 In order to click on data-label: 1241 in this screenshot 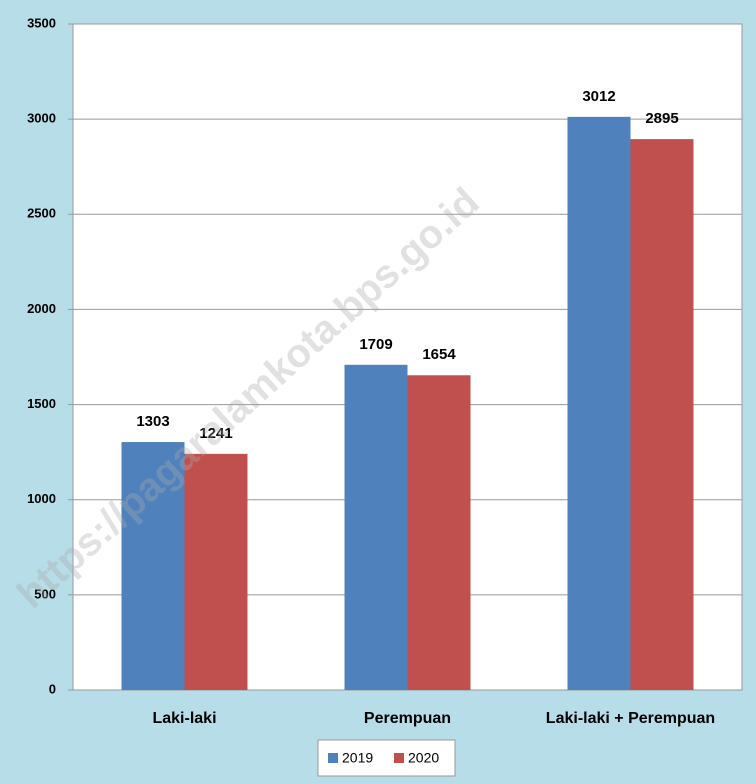, I will do `click(215, 433)`.